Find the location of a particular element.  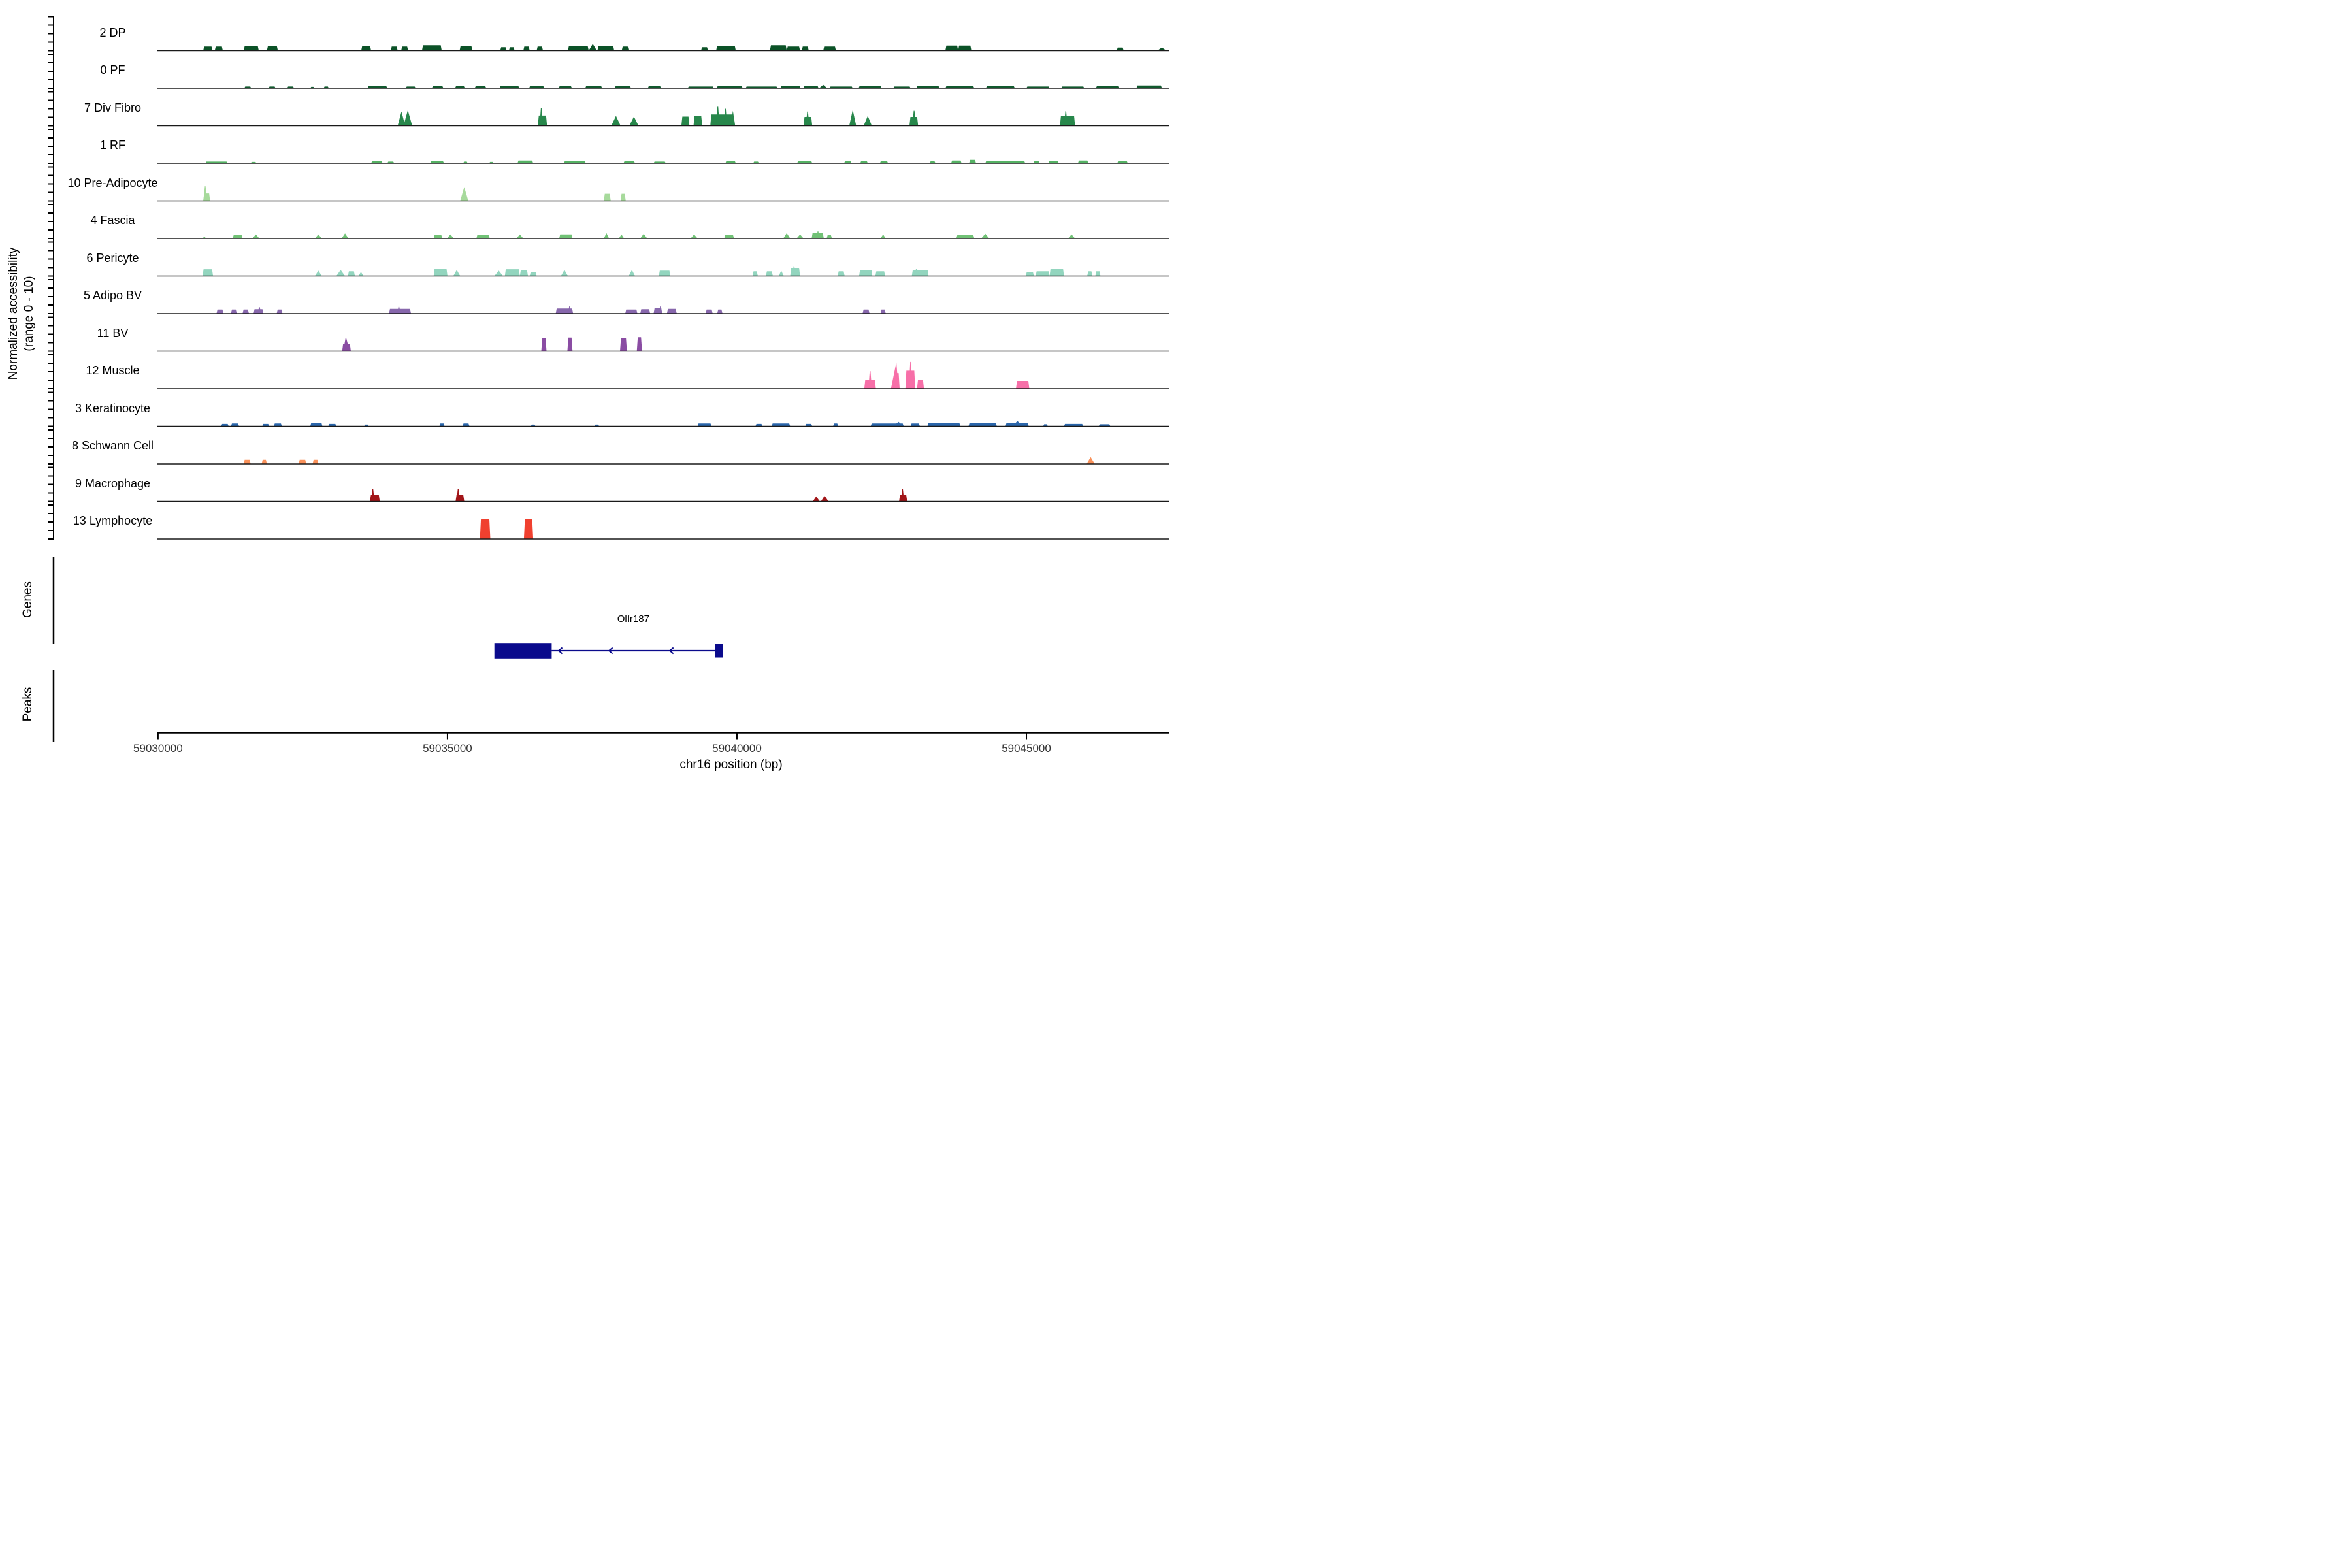

track-label: 10 Pre-Adipocyte is located at coordinates (112, 182).